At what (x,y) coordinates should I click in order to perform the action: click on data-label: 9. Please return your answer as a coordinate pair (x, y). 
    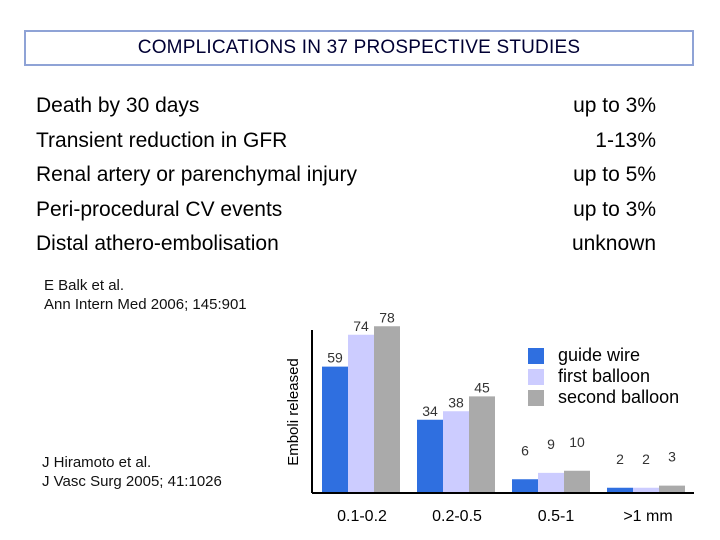
    Looking at the image, I should click on (551, 444).